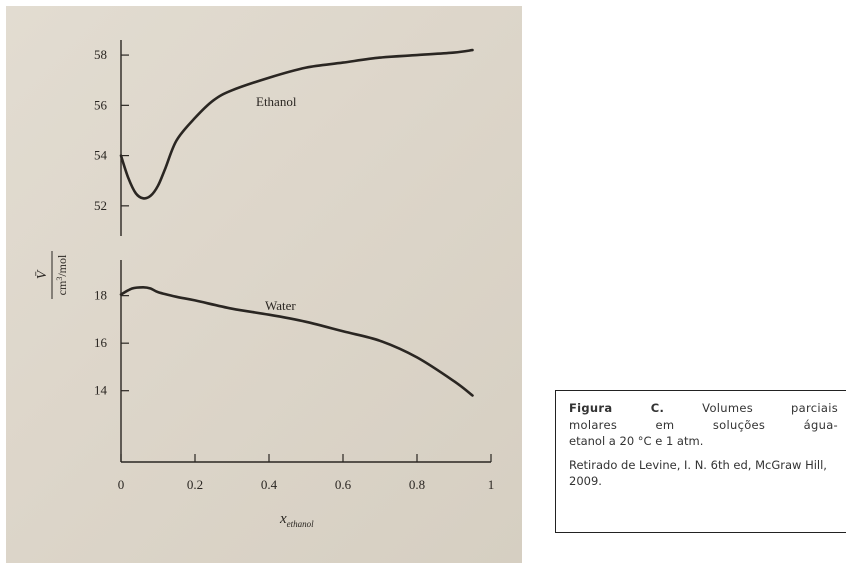  What do you see at coordinates (296, 341) in the screenshot?
I see `series-line-water` at bounding box center [296, 341].